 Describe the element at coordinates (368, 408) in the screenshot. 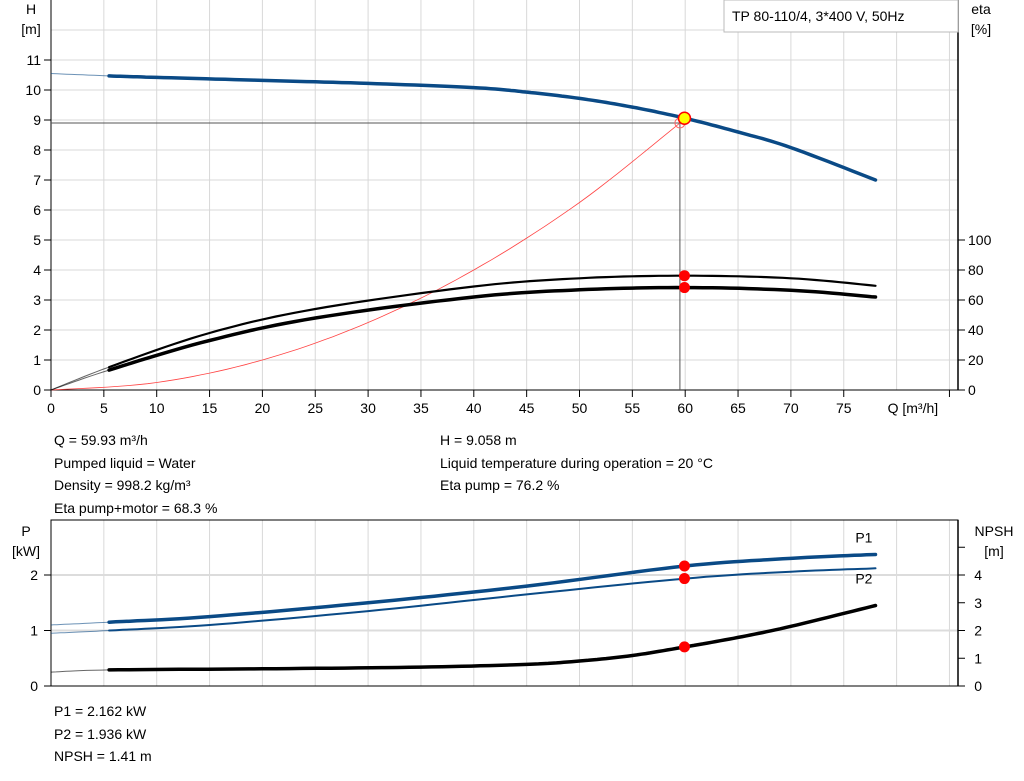

I see `x-tick-label: 30` at that location.